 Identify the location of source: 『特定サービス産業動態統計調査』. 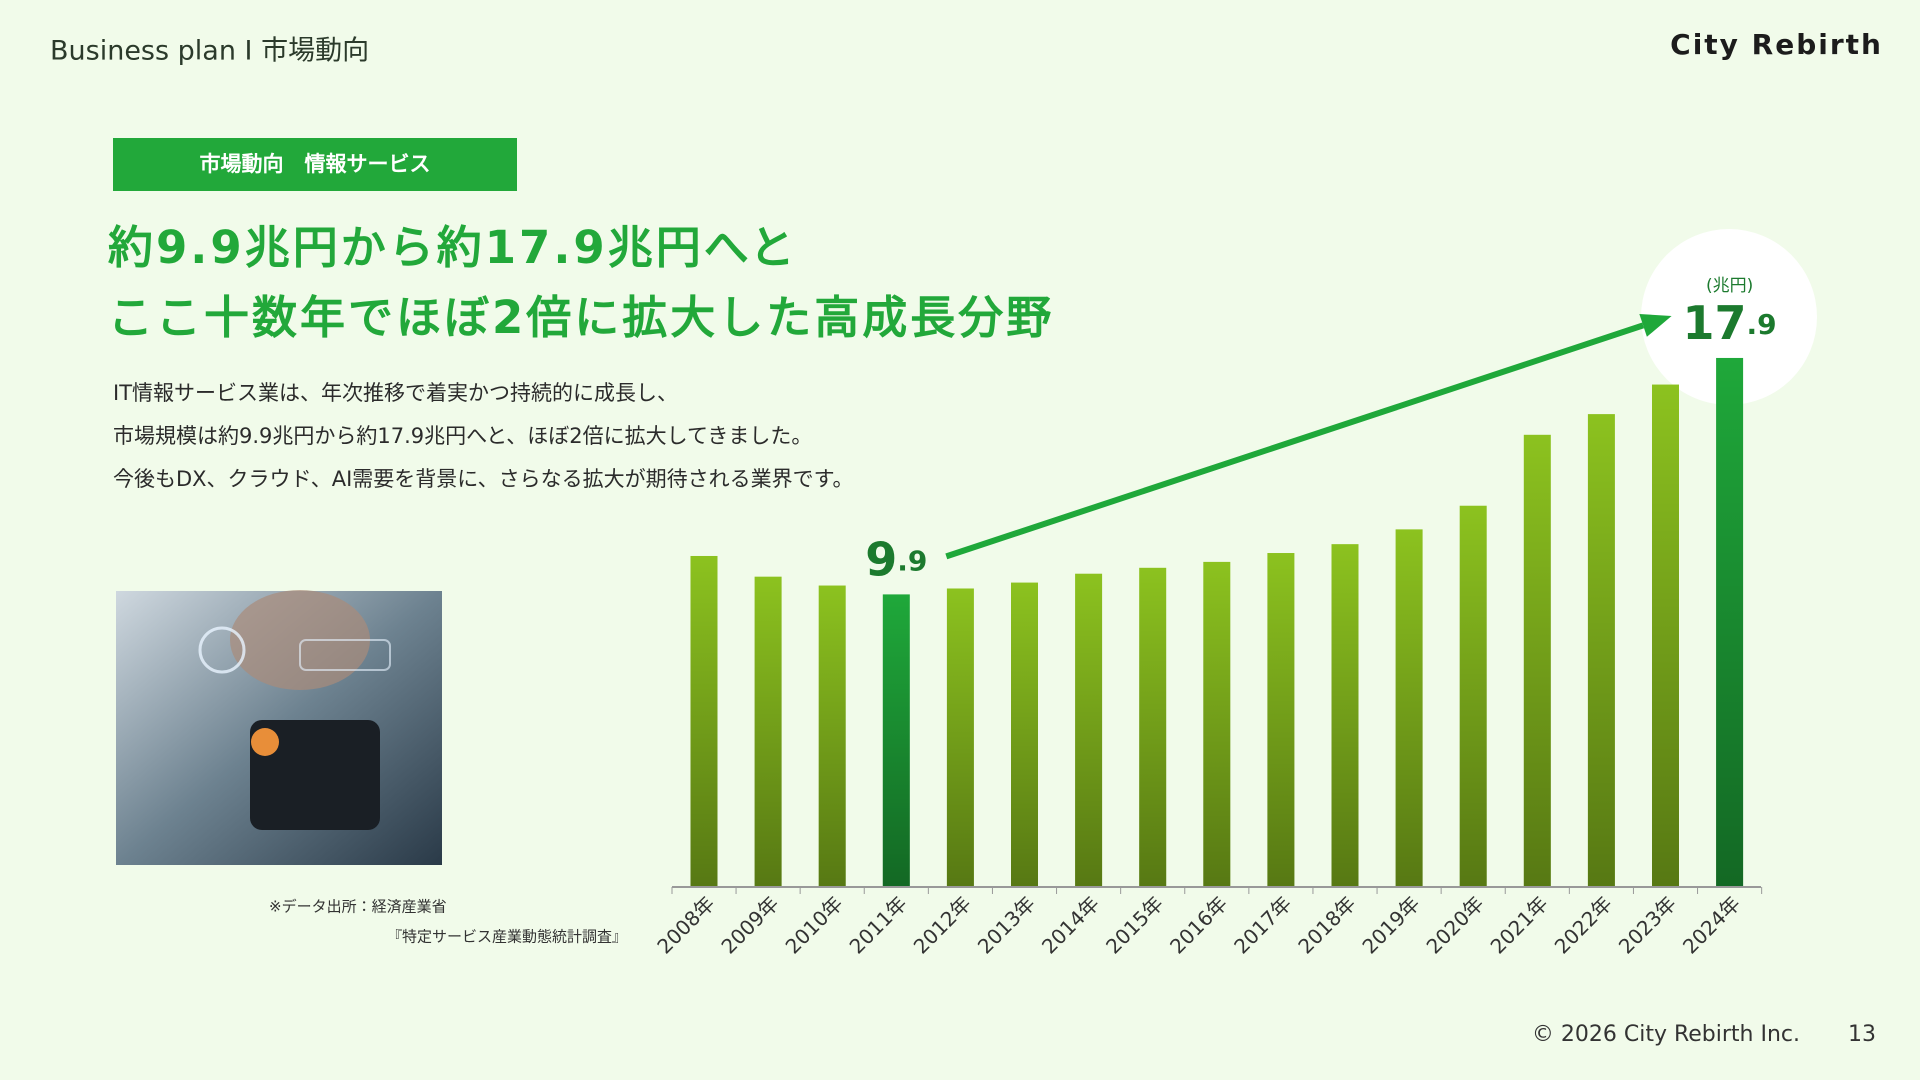
(507, 937).